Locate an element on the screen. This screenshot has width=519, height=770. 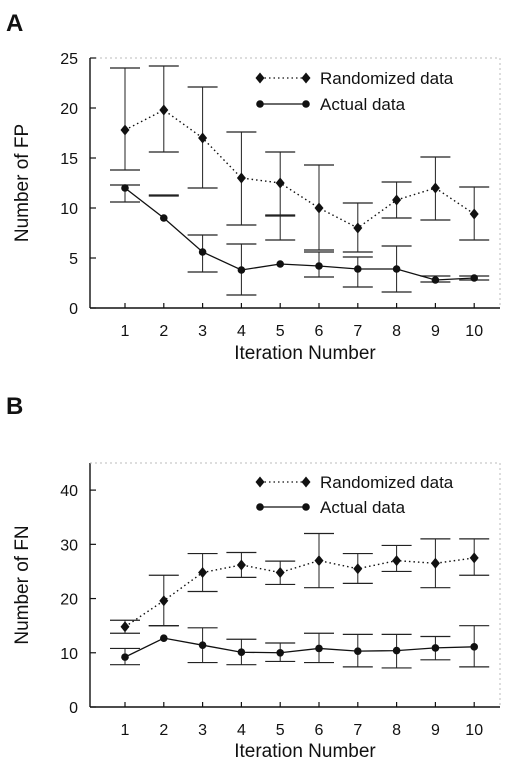
y-tick-label: 40 is located at coordinates (69, 491).